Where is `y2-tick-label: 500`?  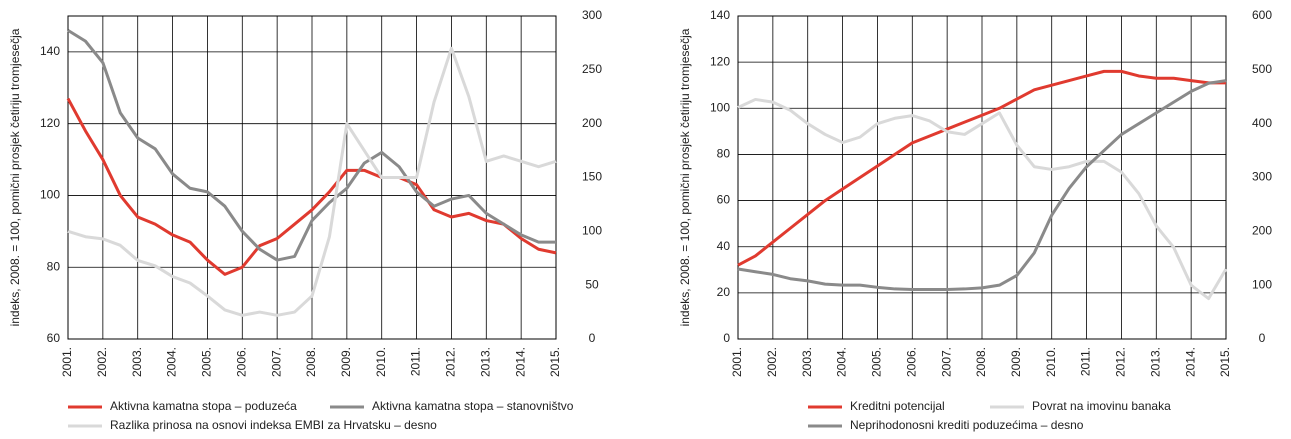 y2-tick-label: 500 is located at coordinates (1262, 69).